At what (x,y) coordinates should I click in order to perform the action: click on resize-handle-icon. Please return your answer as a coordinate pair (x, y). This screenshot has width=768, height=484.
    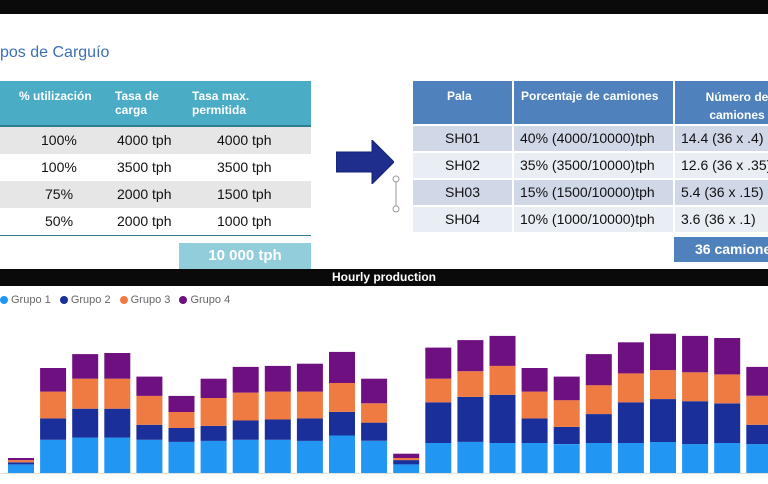
    Looking at the image, I should click on (396, 194).